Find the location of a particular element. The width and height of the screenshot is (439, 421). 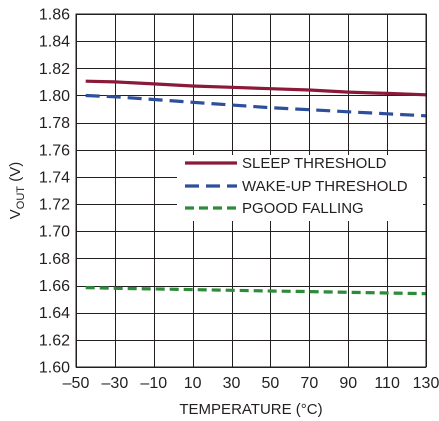

x-tick-label: 50 is located at coordinates (271, 383).